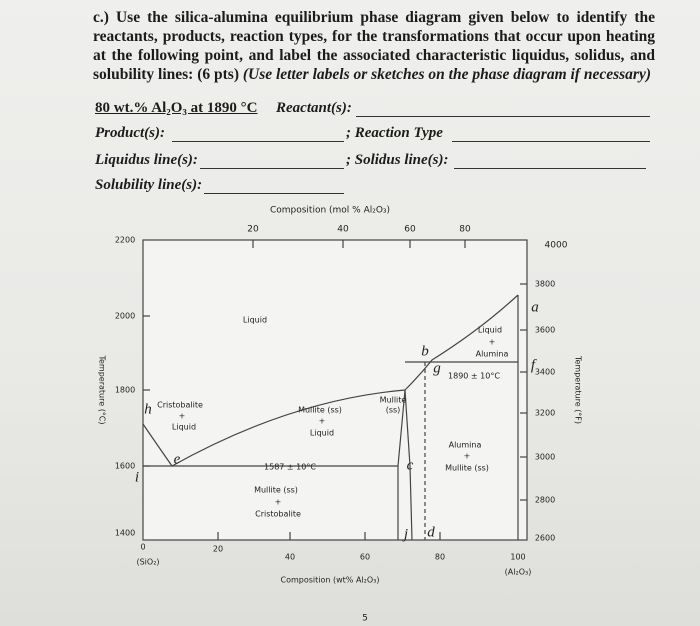 The height and width of the screenshot is (626, 700). Describe the element at coordinates (142, 547) in the screenshot. I see `tick-label: 0` at that location.